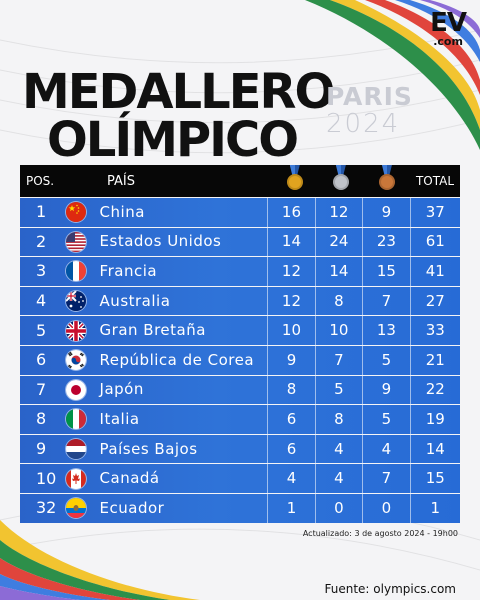  I want to click on row-gold: 8, so click(290, 390).